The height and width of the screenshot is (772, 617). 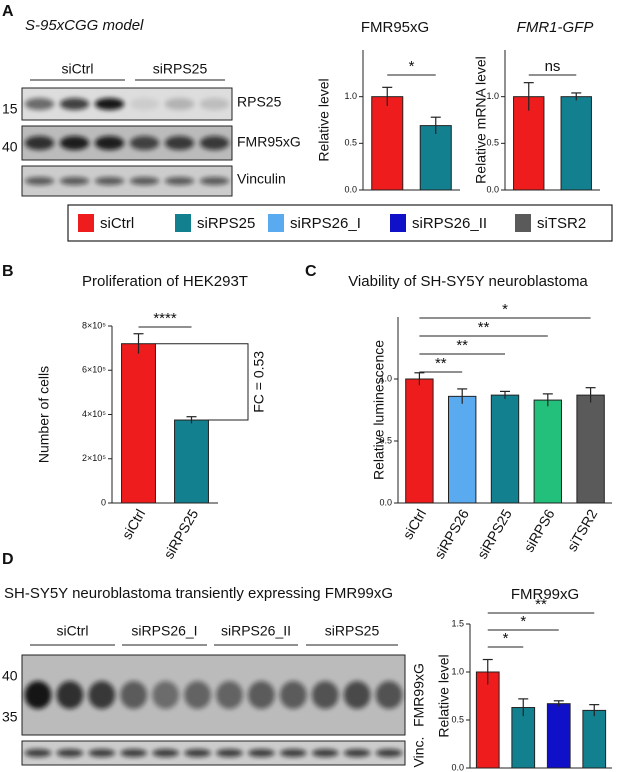 What do you see at coordinates (8, 11) in the screenshot?
I see `panel-label: A` at bounding box center [8, 11].